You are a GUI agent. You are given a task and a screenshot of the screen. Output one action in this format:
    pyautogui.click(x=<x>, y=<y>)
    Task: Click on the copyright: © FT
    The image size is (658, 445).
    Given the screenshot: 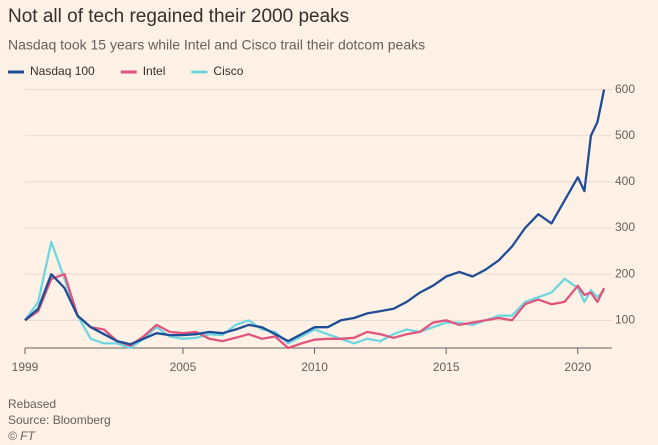 What is the action you would take?
    pyautogui.click(x=22, y=436)
    